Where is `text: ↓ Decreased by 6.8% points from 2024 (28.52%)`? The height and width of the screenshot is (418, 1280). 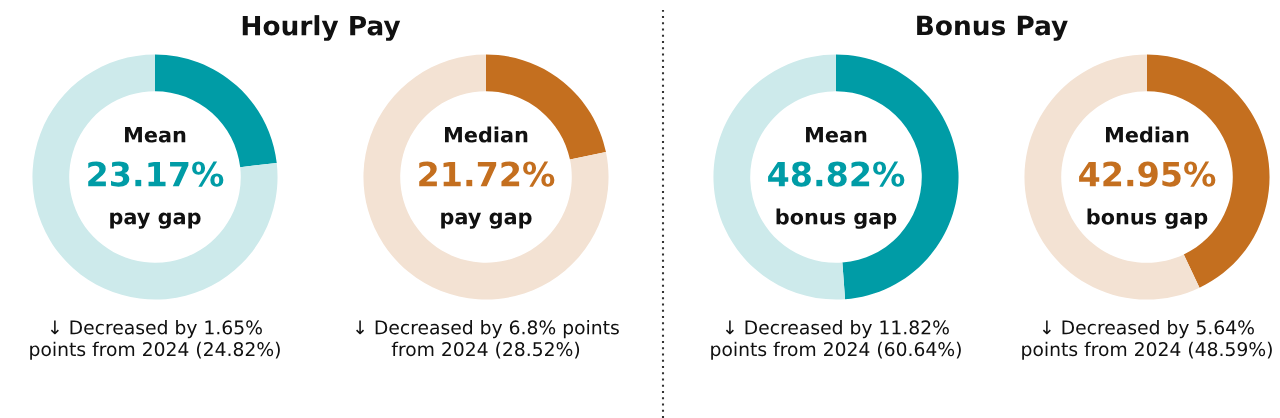
text: ↓ Decreased by 6.8% points from 2024 (28.52%) is located at coordinates (487, 339).